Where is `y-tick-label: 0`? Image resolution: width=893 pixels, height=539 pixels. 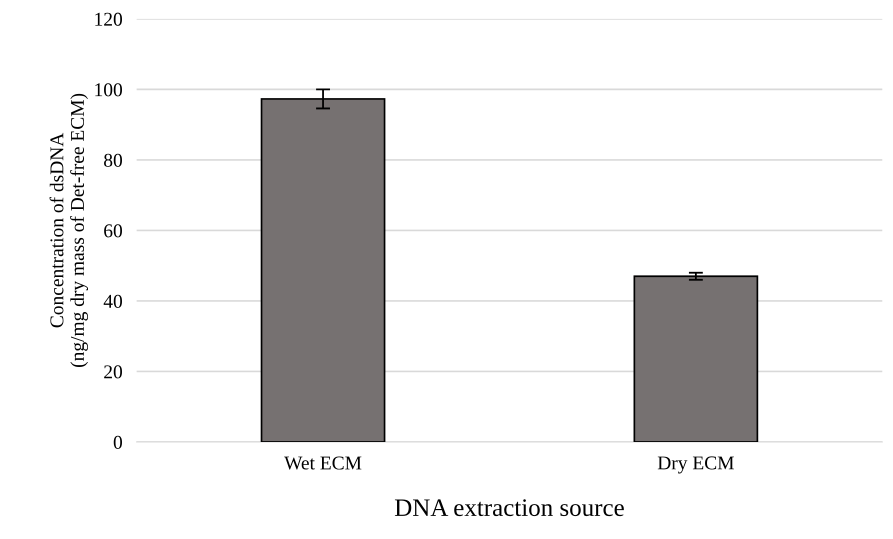
y-tick-label: 0 is located at coordinates (118, 442).